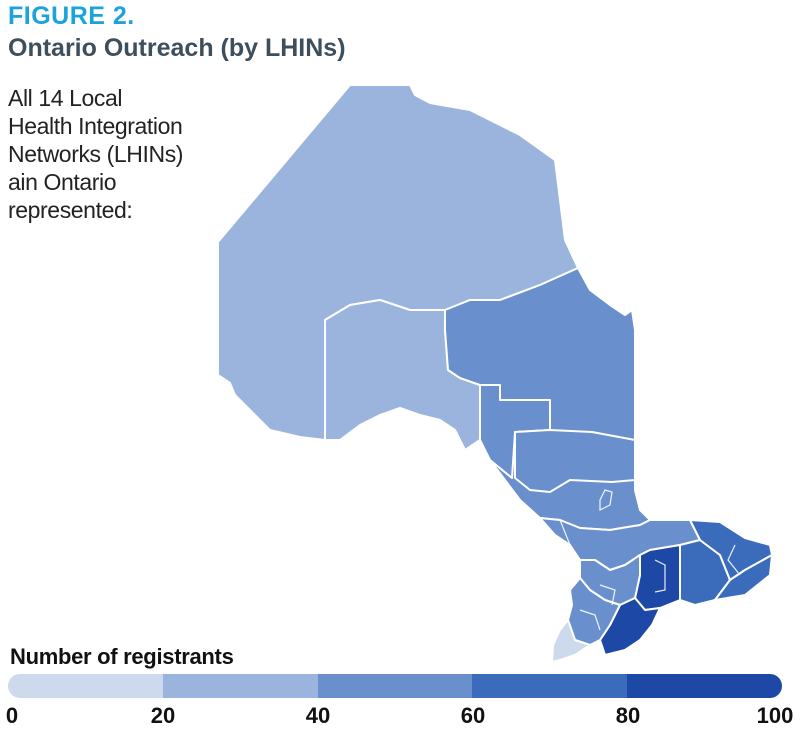  I want to click on legend-tick-label: 40, so click(318, 715).